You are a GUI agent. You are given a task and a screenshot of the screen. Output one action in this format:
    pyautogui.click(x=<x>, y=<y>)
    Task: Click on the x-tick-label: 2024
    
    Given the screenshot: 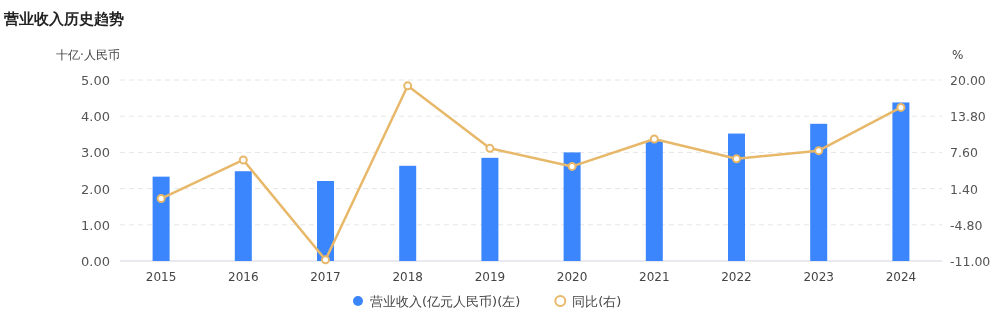 What is the action you would take?
    pyautogui.click(x=901, y=277)
    